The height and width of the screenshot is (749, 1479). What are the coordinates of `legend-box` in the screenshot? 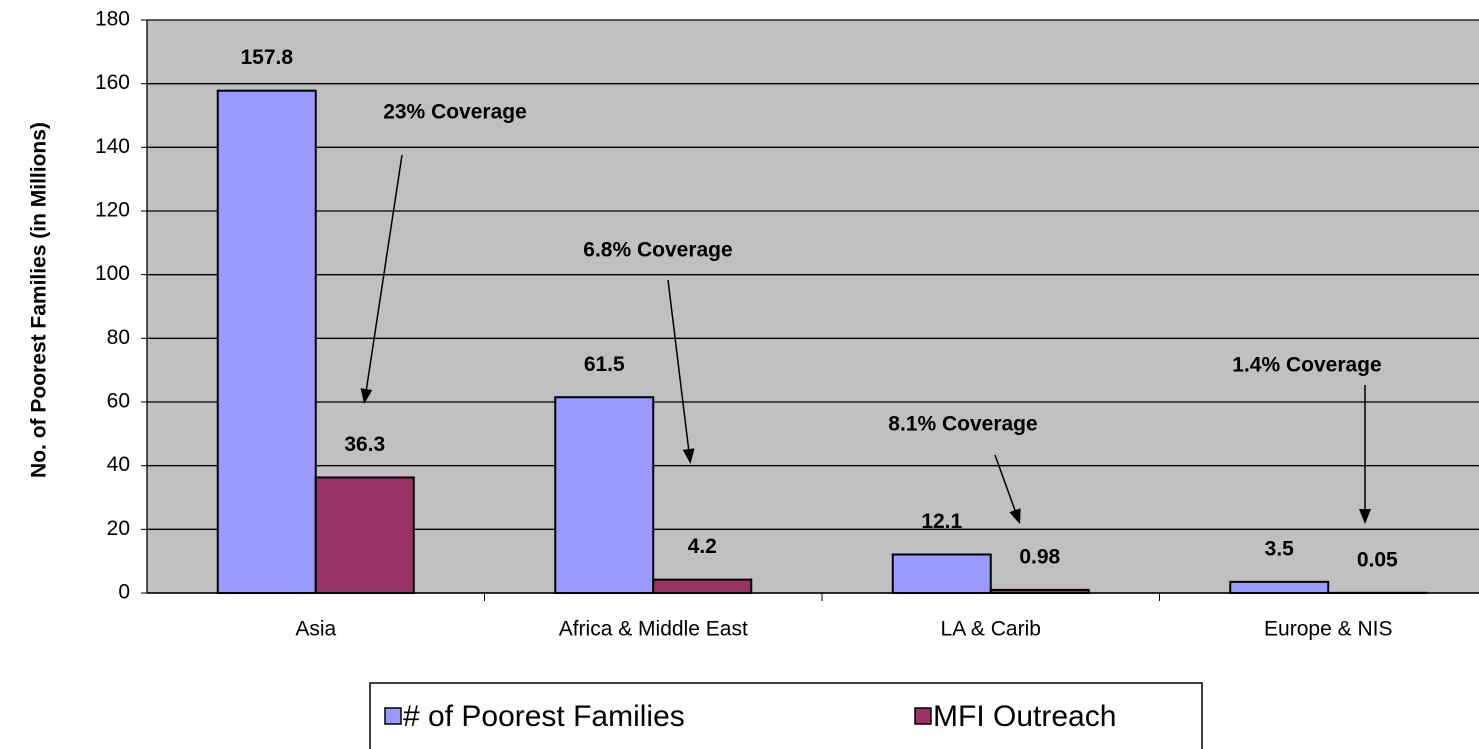 It's located at (786, 715).